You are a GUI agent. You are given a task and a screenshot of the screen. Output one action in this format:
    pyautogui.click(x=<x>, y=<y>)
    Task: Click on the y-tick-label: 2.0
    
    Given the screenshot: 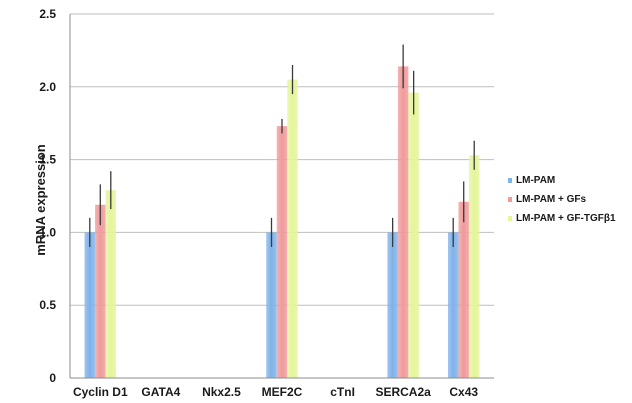 What is the action you would take?
    pyautogui.click(x=47, y=87)
    